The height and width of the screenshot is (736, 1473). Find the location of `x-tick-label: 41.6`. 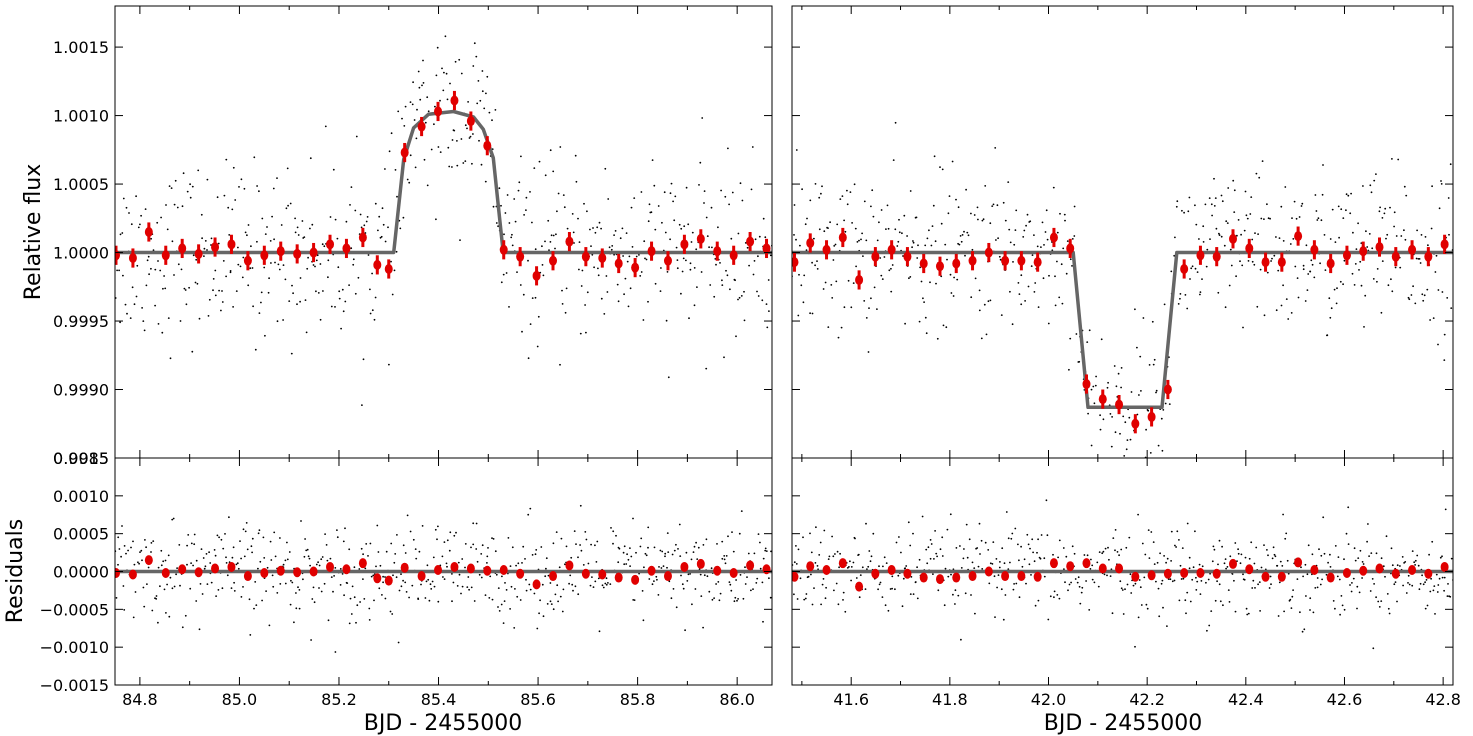

x-tick-label: 41.6 is located at coordinates (851, 699).